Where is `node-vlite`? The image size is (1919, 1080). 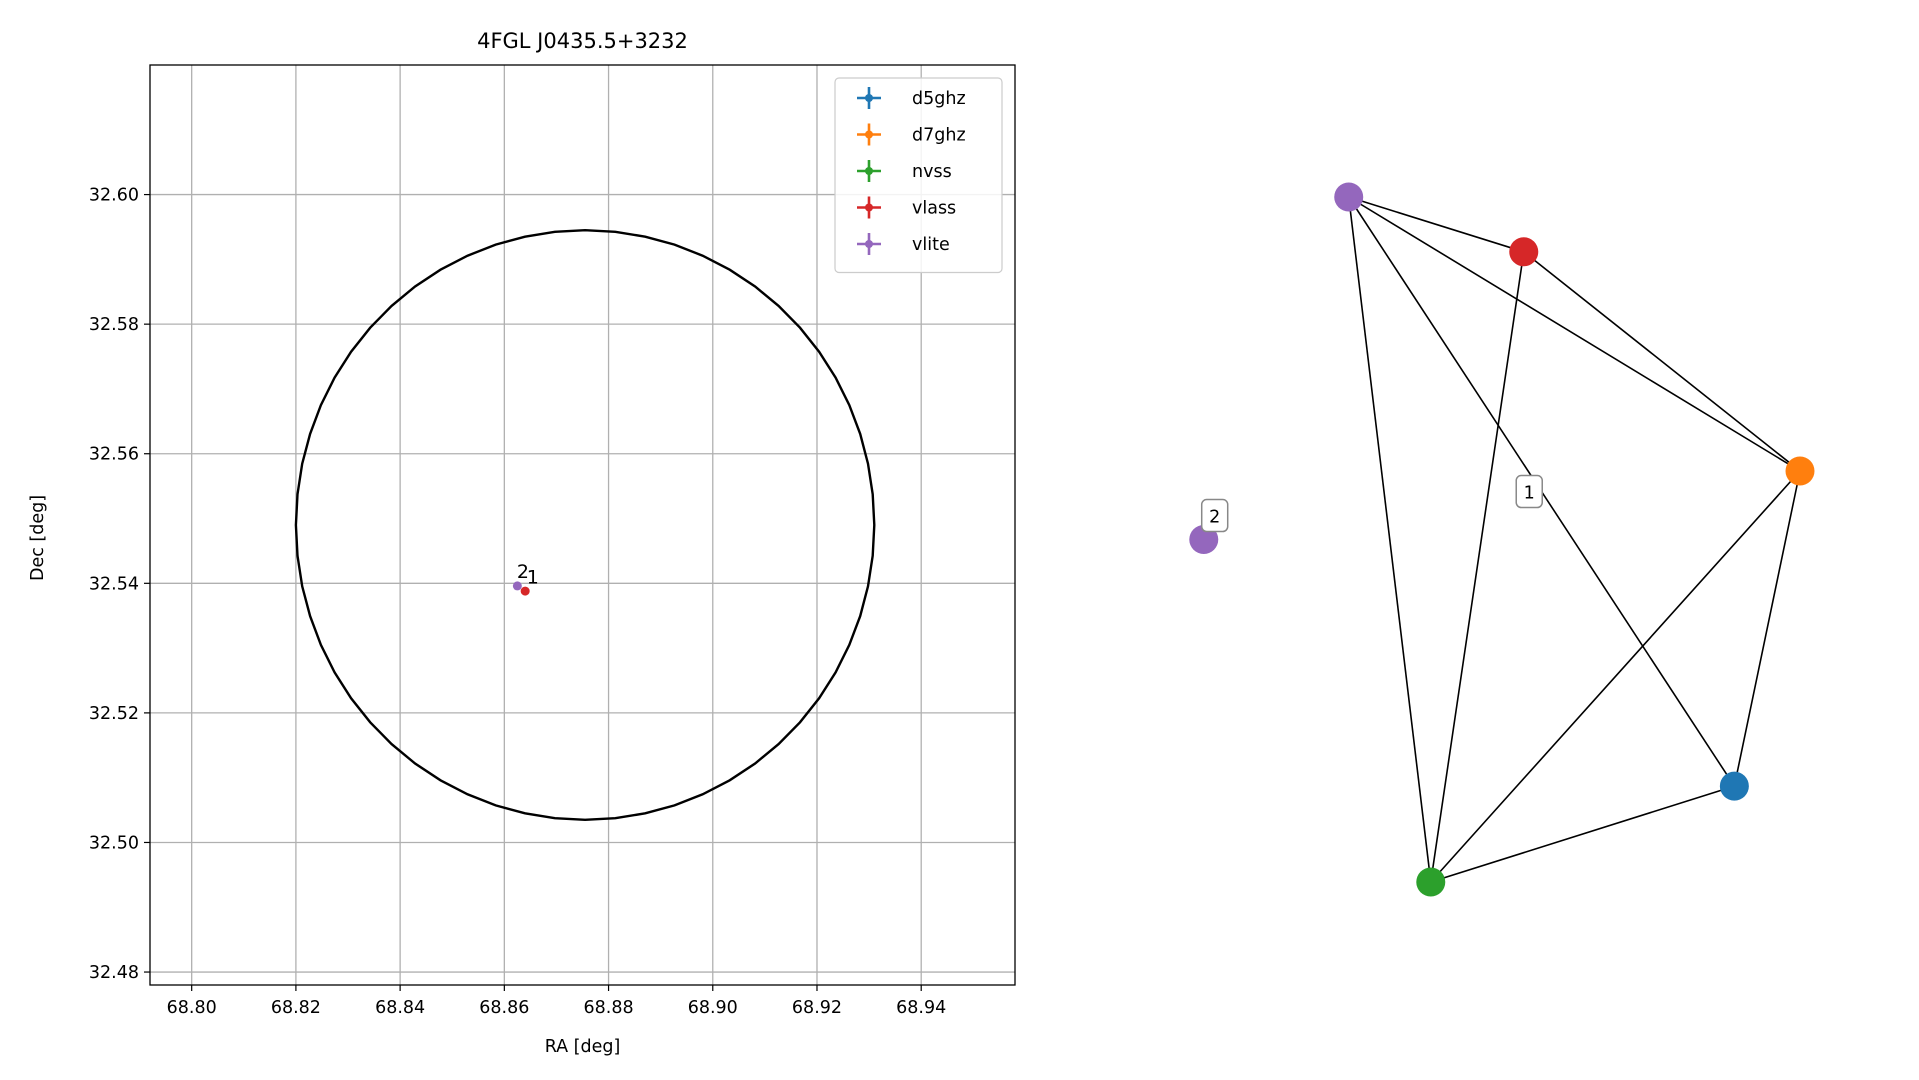 node-vlite is located at coordinates (1349, 197).